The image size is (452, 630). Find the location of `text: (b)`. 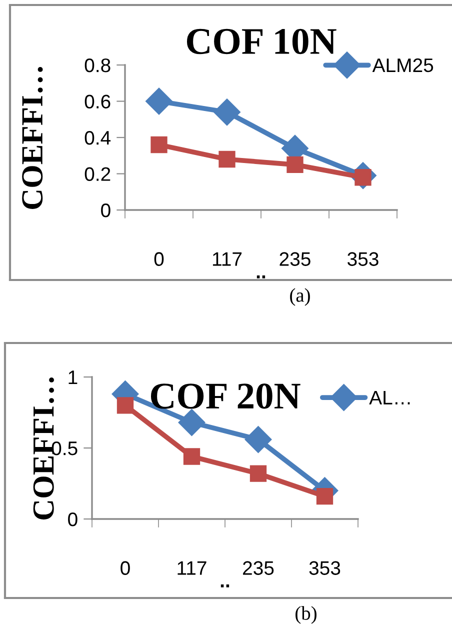

text: (b) is located at coordinates (306, 615).